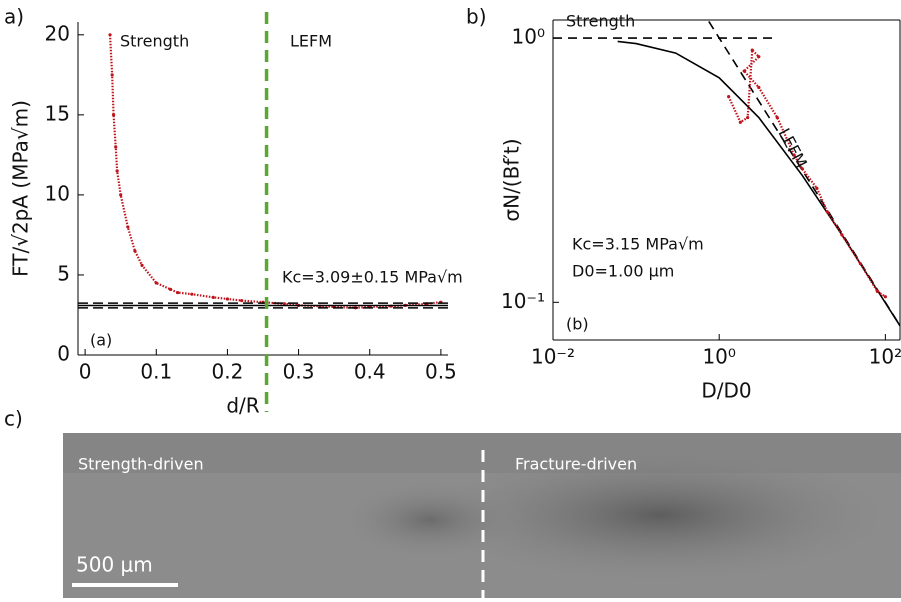  What do you see at coordinates (718, 357) in the screenshot?
I see `x-tick-label: 10⁰` at bounding box center [718, 357].